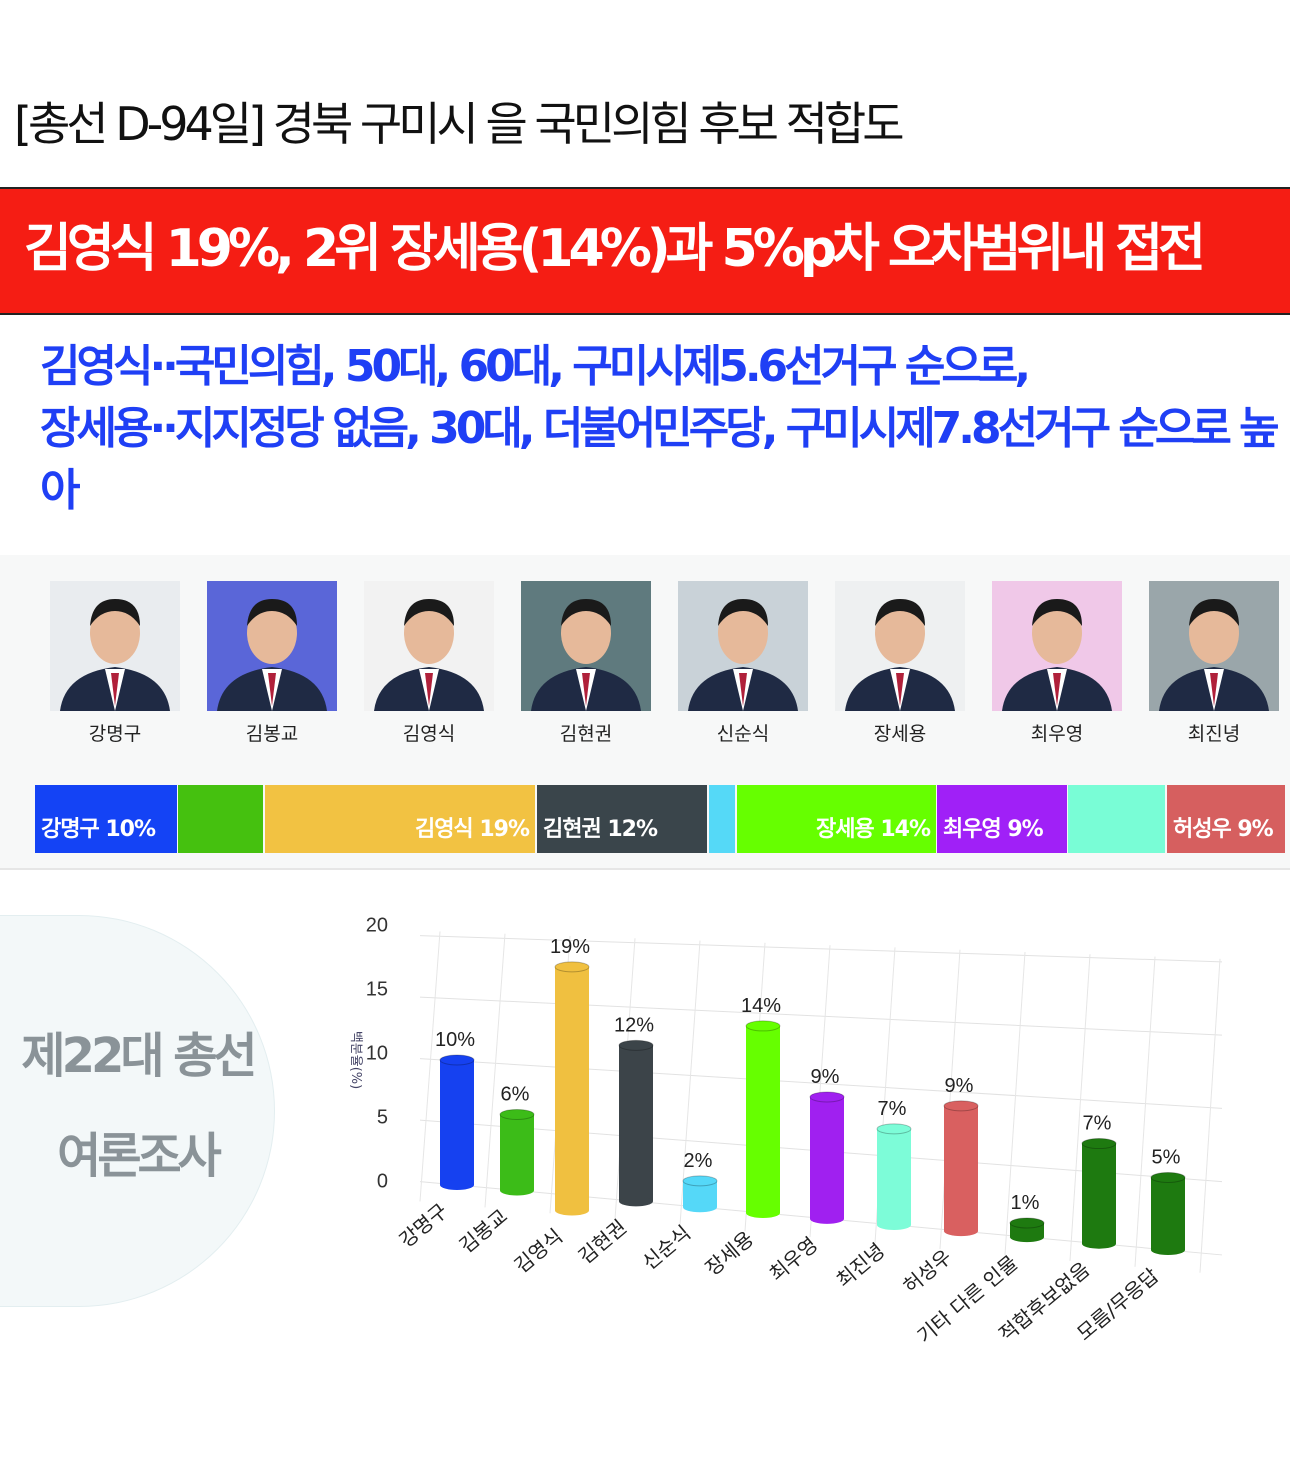 The image size is (1290, 1474). What do you see at coordinates (382, 1118) in the screenshot?
I see `y-tick-label: 5` at bounding box center [382, 1118].